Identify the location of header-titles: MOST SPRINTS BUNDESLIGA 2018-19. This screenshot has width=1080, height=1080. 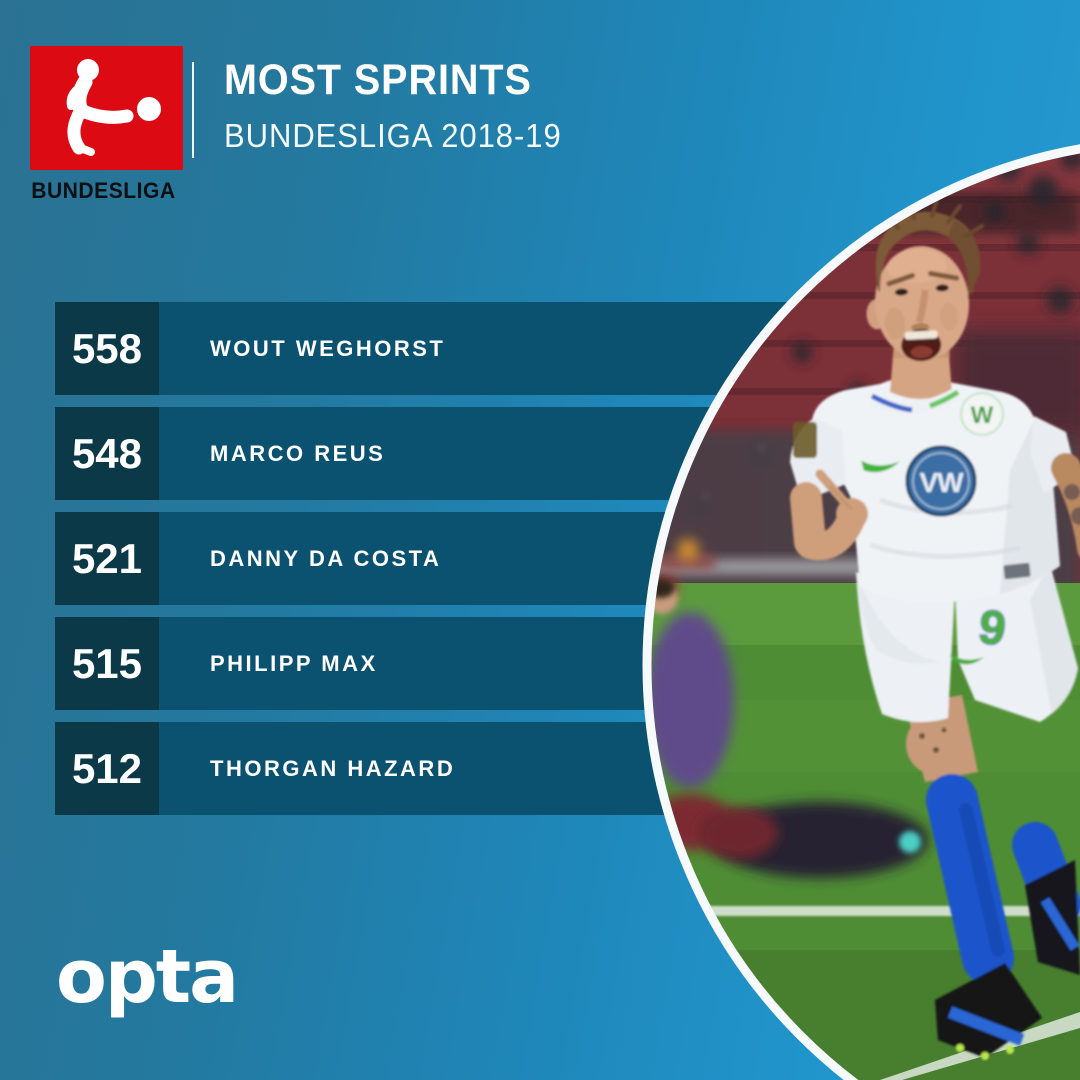
(403, 105).